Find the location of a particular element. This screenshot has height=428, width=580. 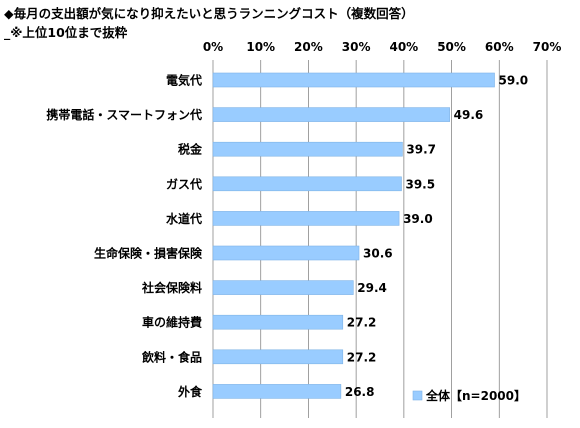

category-label: 外食 is located at coordinates (190, 391).